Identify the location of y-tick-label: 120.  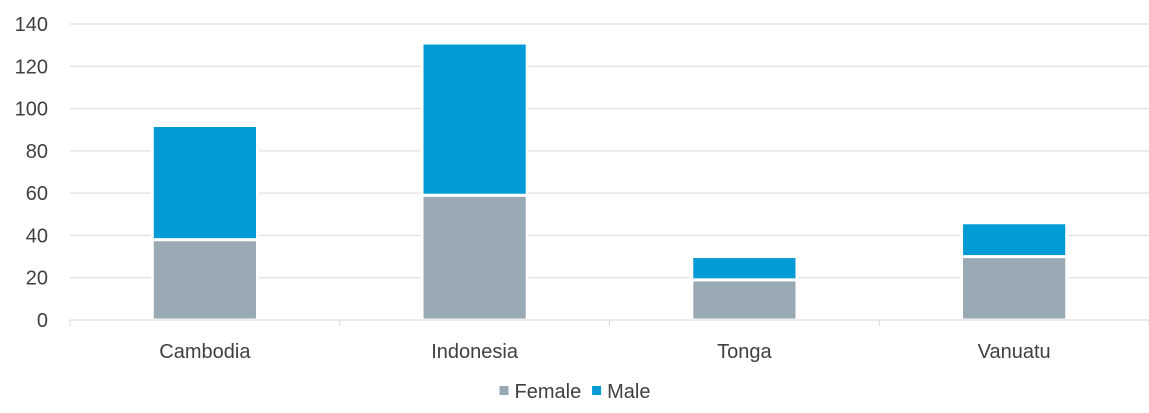
(31, 67).